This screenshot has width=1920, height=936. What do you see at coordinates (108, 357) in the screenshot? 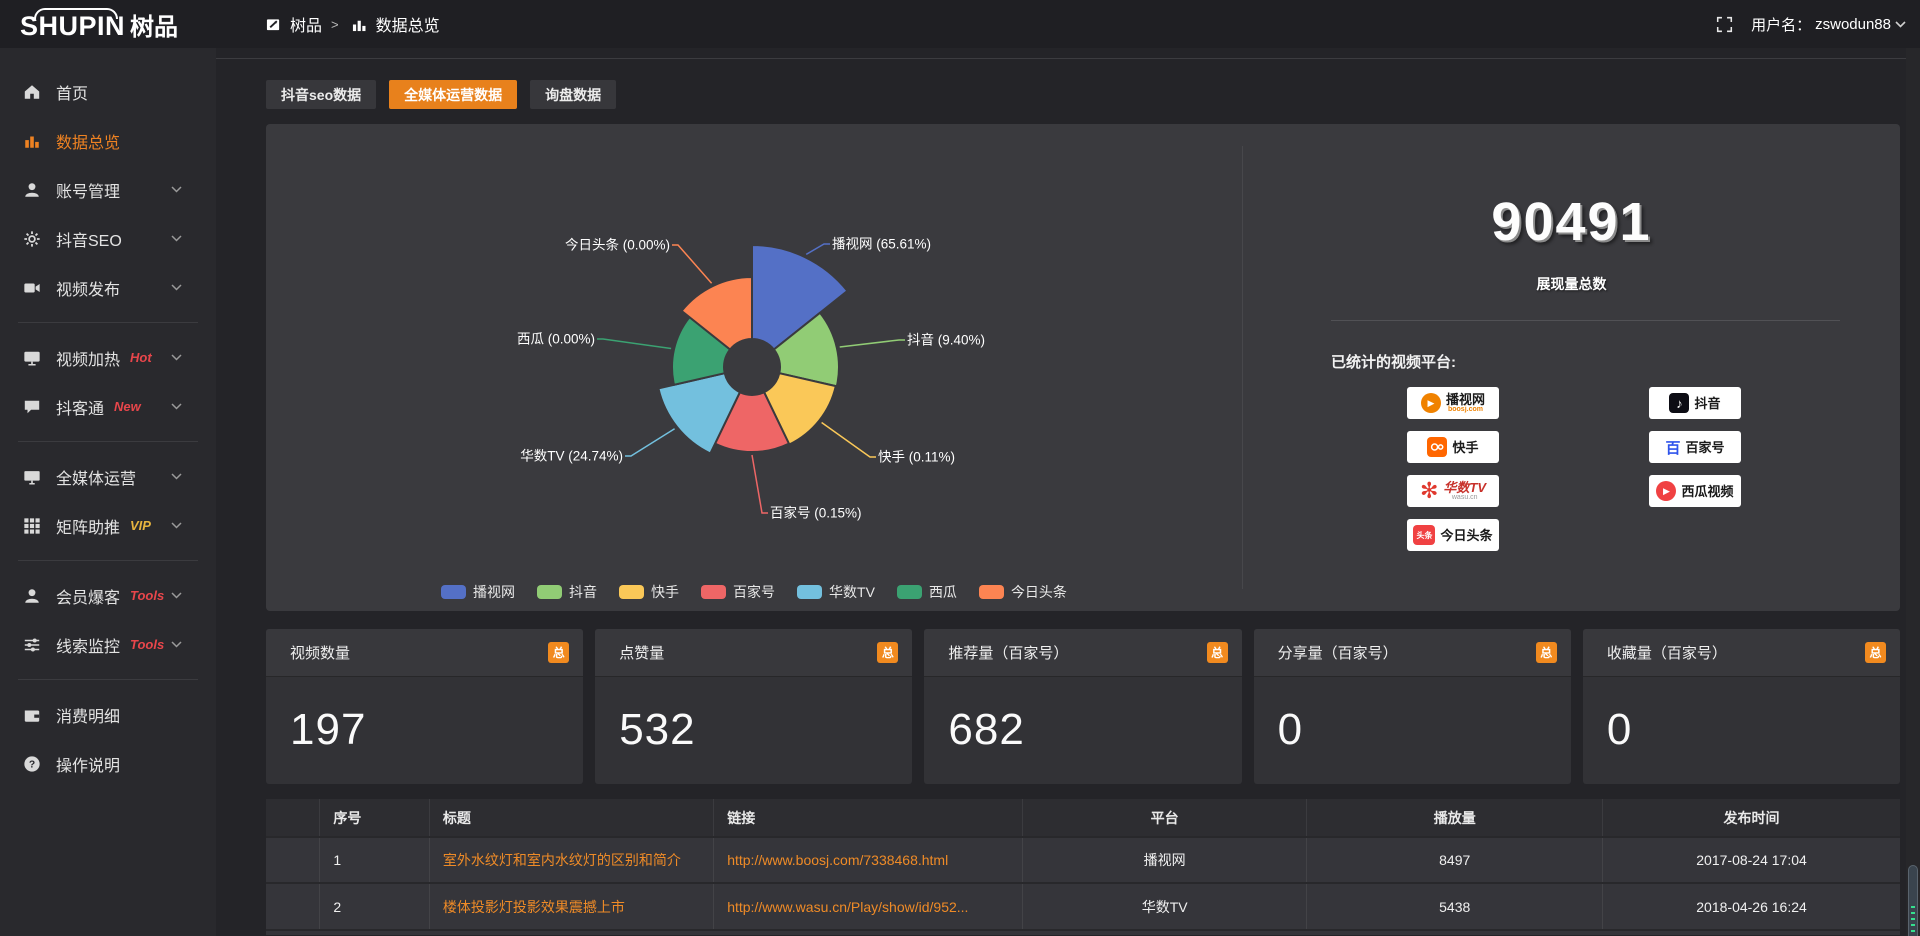
I see `sidebar-item-video-heating: 视频加热 Hot` at bounding box center [108, 357].